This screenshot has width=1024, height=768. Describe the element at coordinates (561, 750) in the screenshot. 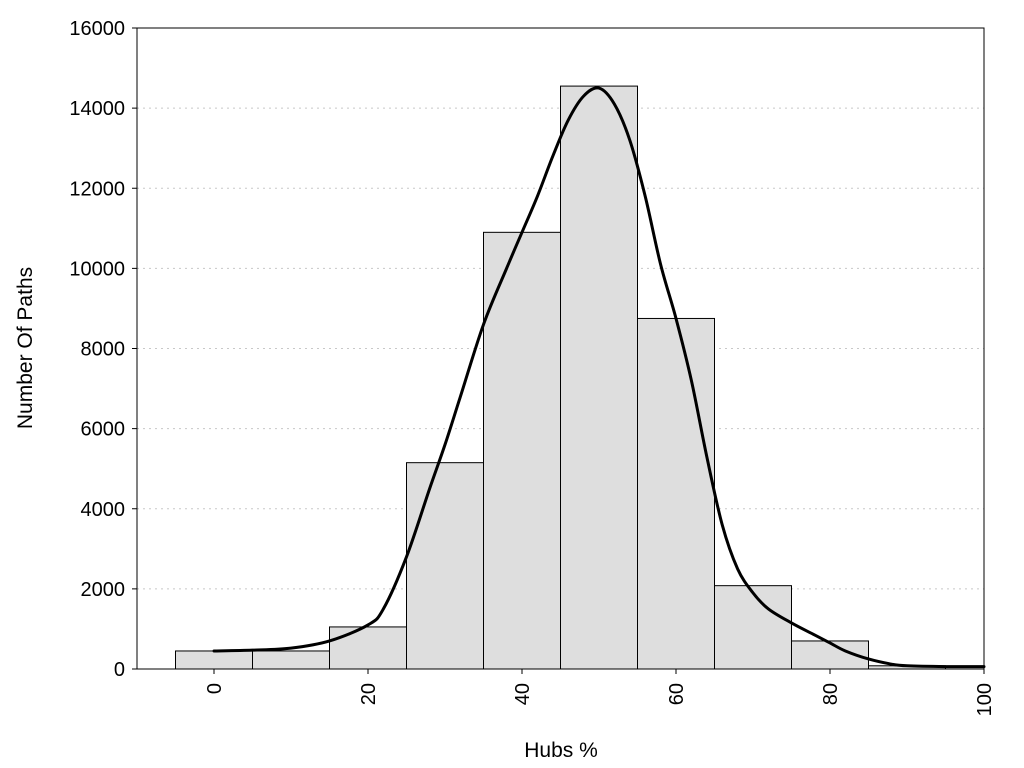

I see `x-axis-title: Hubs %` at that location.